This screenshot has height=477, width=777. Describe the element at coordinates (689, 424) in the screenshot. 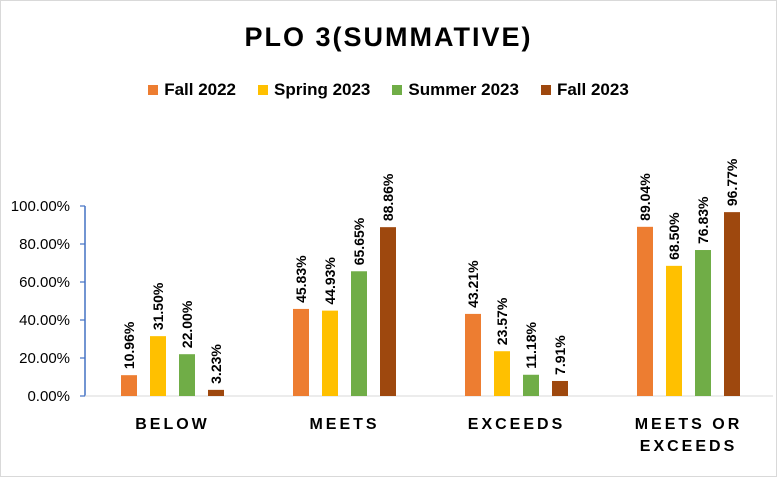

I see `category-label: MEETS OR` at that location.